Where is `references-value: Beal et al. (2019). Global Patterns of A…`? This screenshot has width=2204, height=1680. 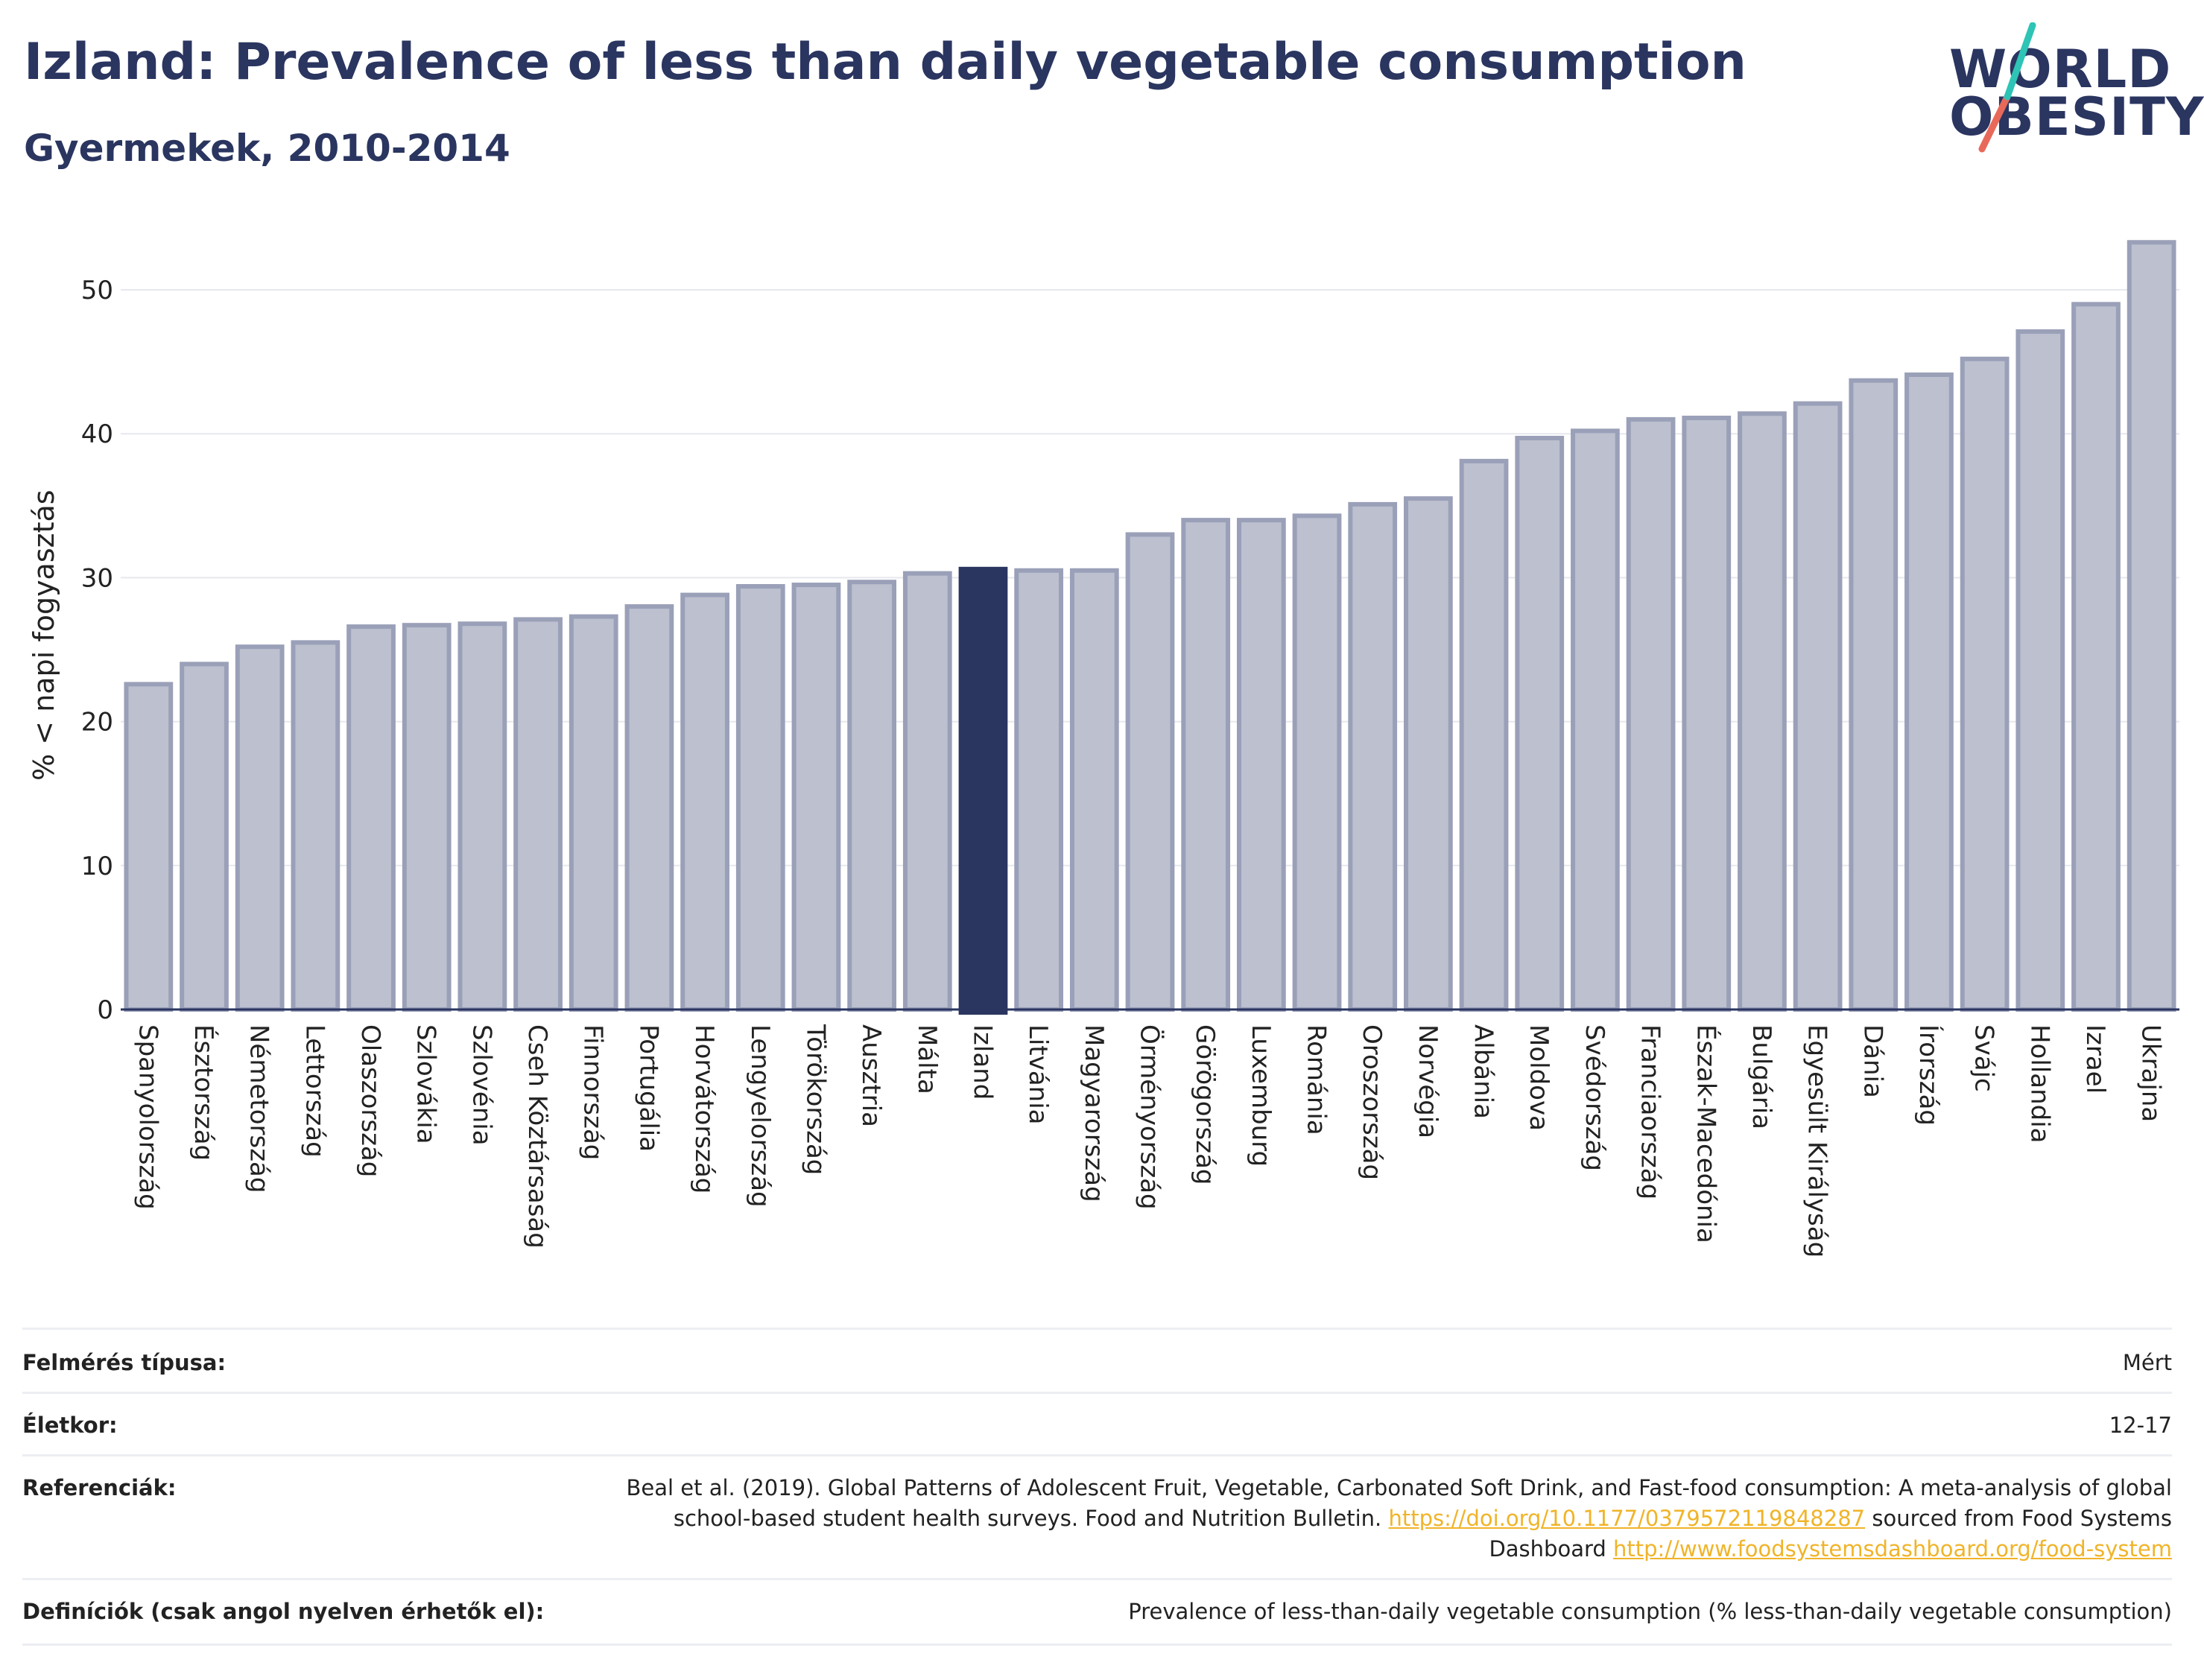
references-value: Beal et al. (2019). Global Patterns of A… is located at coordinates (1382, 1519).